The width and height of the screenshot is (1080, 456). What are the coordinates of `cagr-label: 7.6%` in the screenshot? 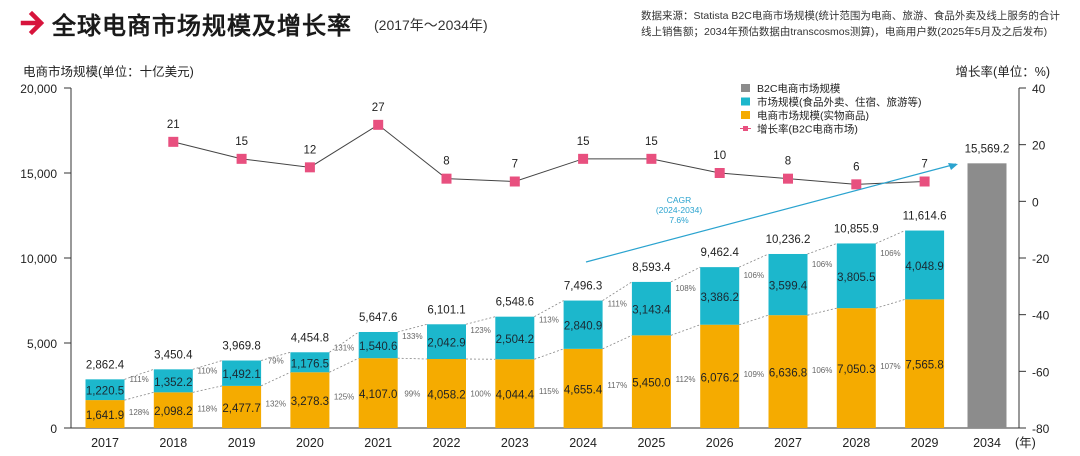 It's located at (679, 220).